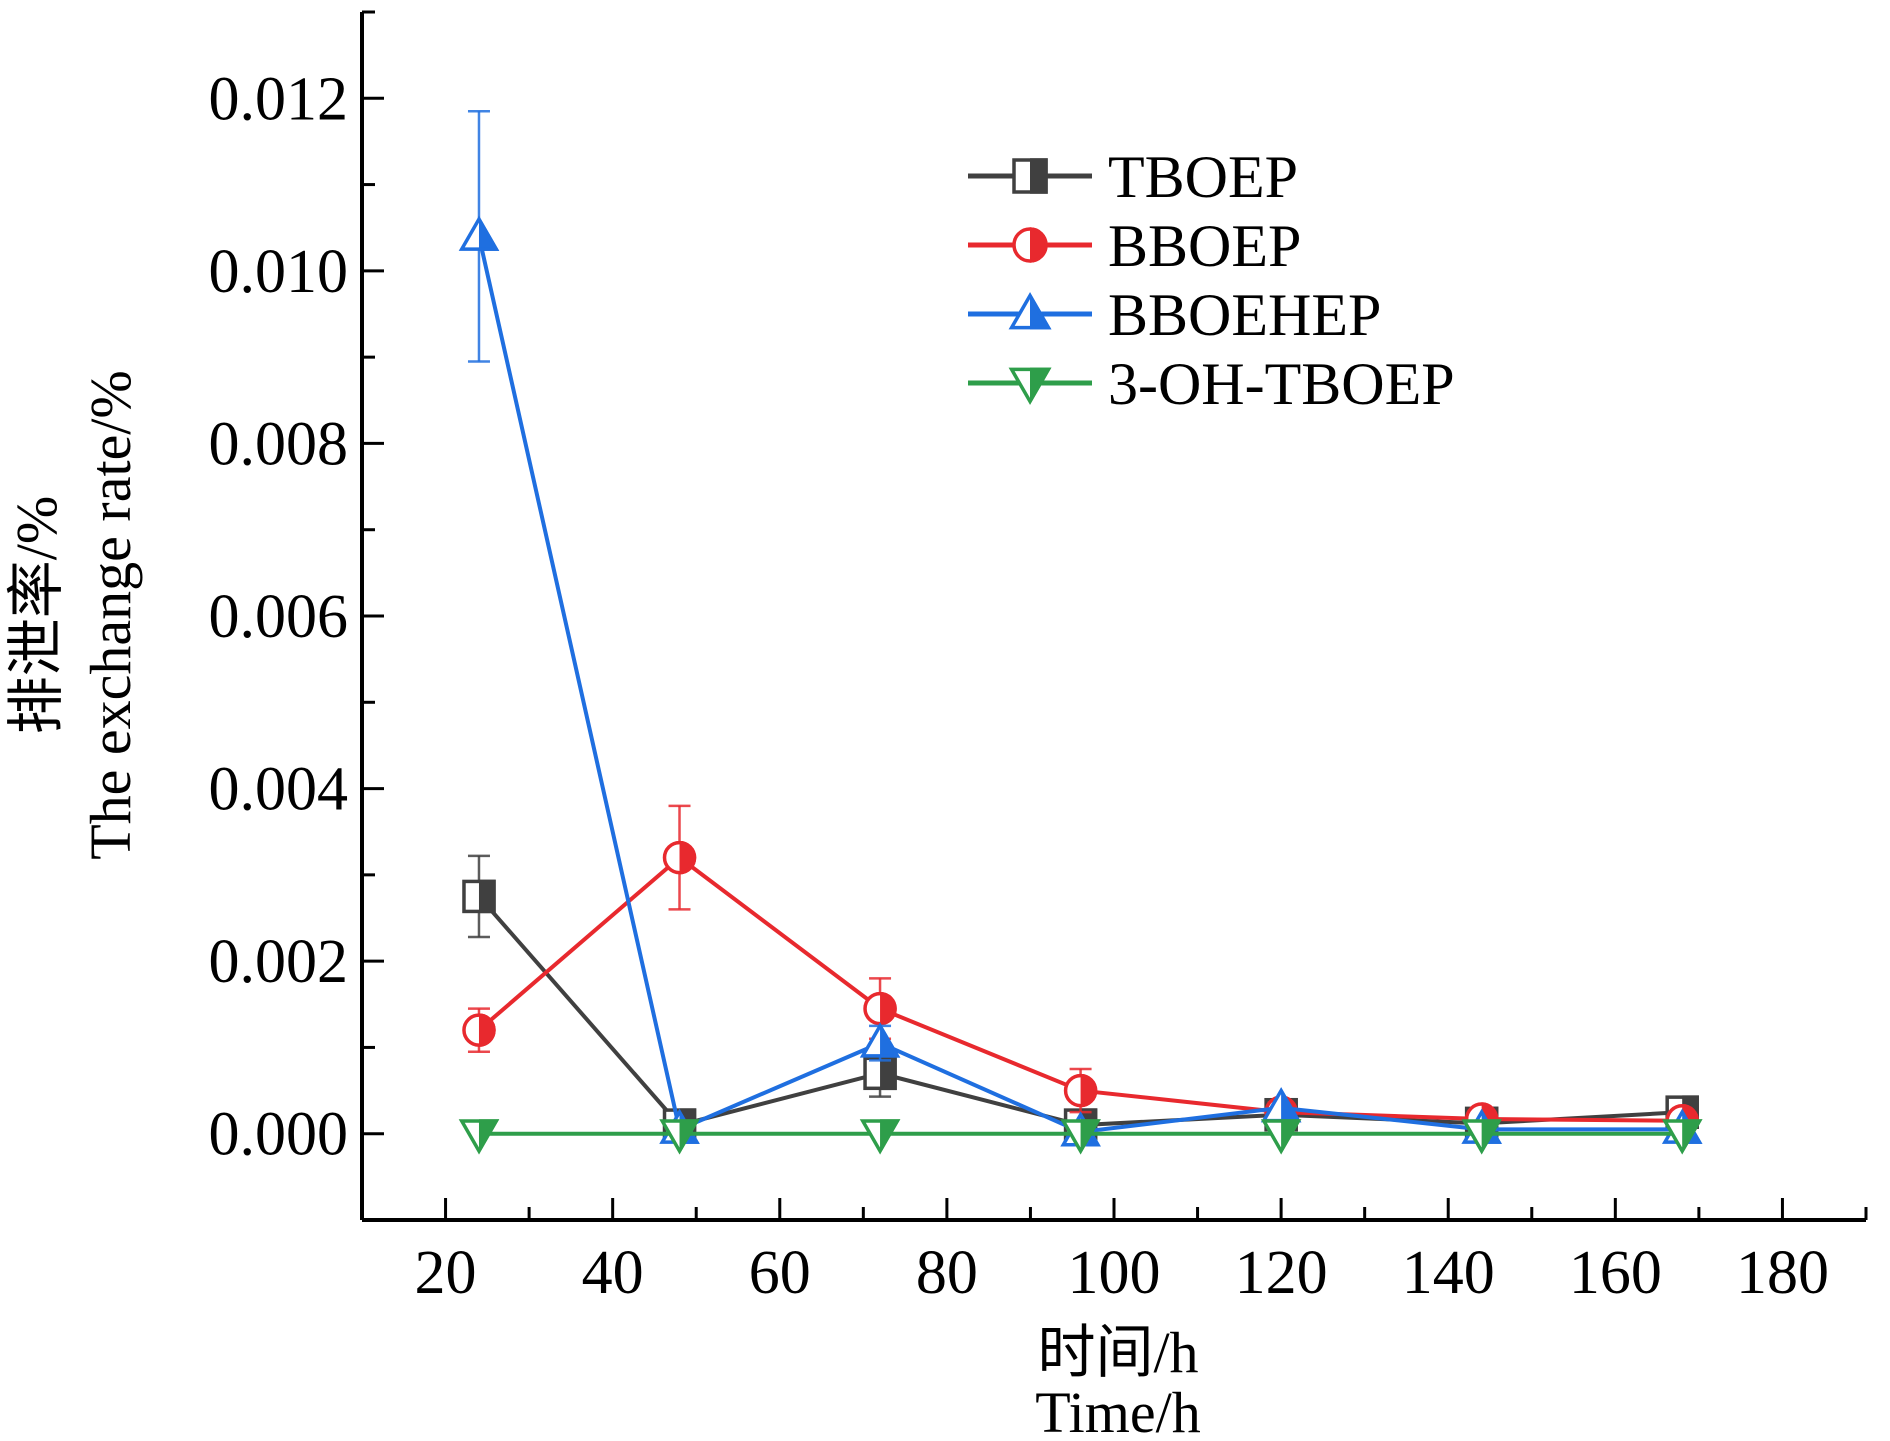 This screenshot has width=1890, height=1441. Describe the element at coordinates (1204, 246) in the screenshot. I see `legend-label: BBOEP` at that location.